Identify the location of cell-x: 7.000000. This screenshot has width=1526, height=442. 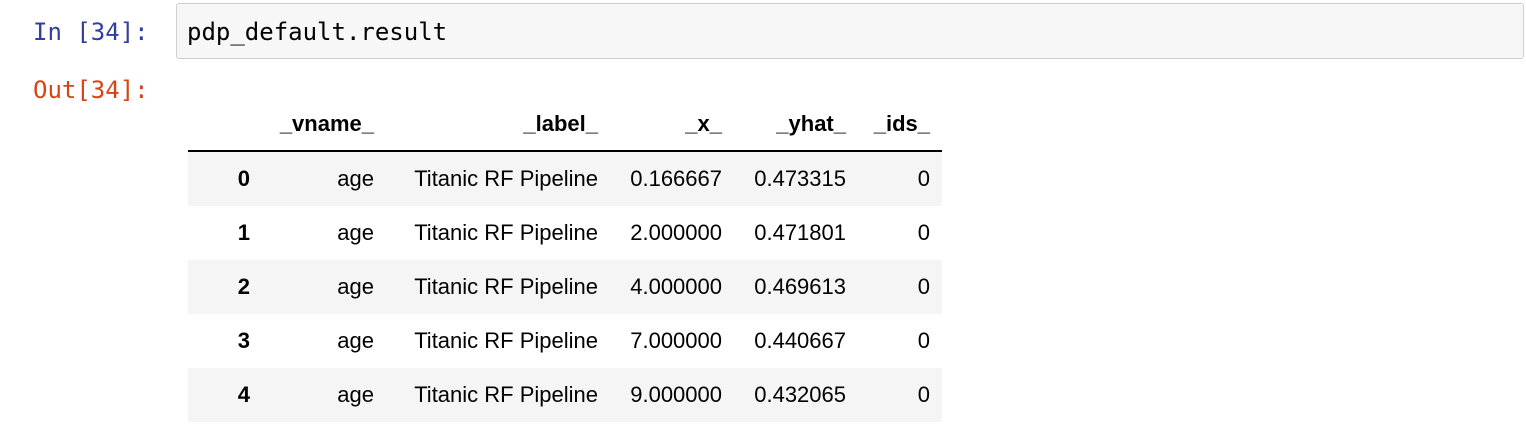
(676, 340).